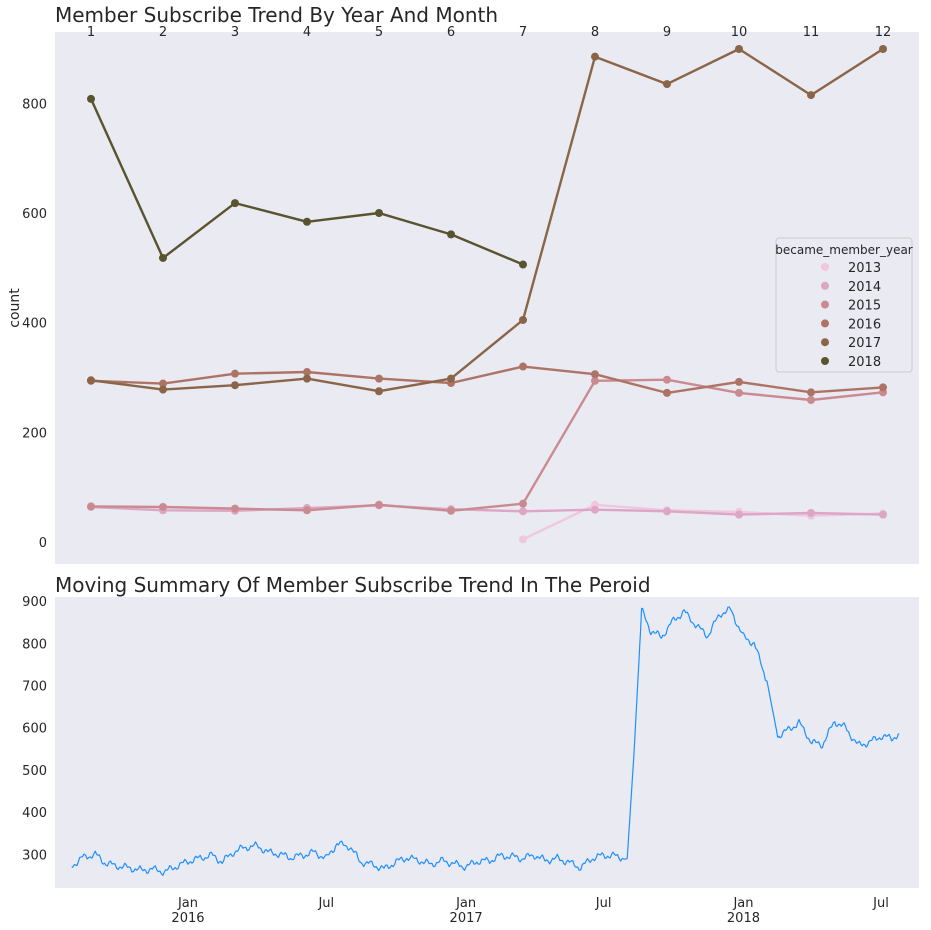 This screenshot has width=931, height=930. I want to click on x-tick-label: 7, so click(523, 32).